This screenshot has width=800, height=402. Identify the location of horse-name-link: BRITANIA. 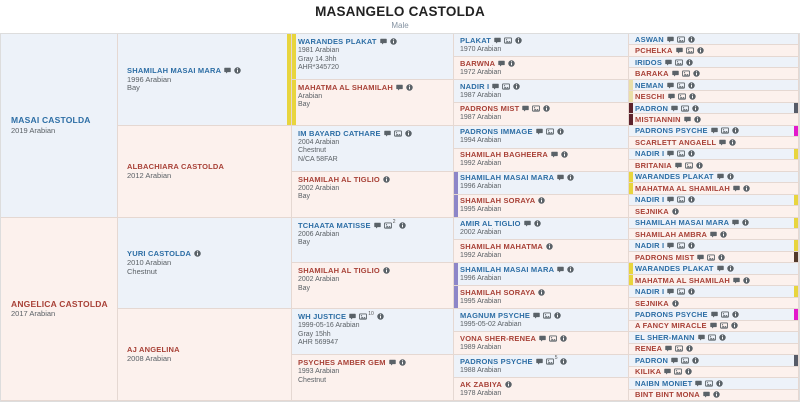
(653, 165).